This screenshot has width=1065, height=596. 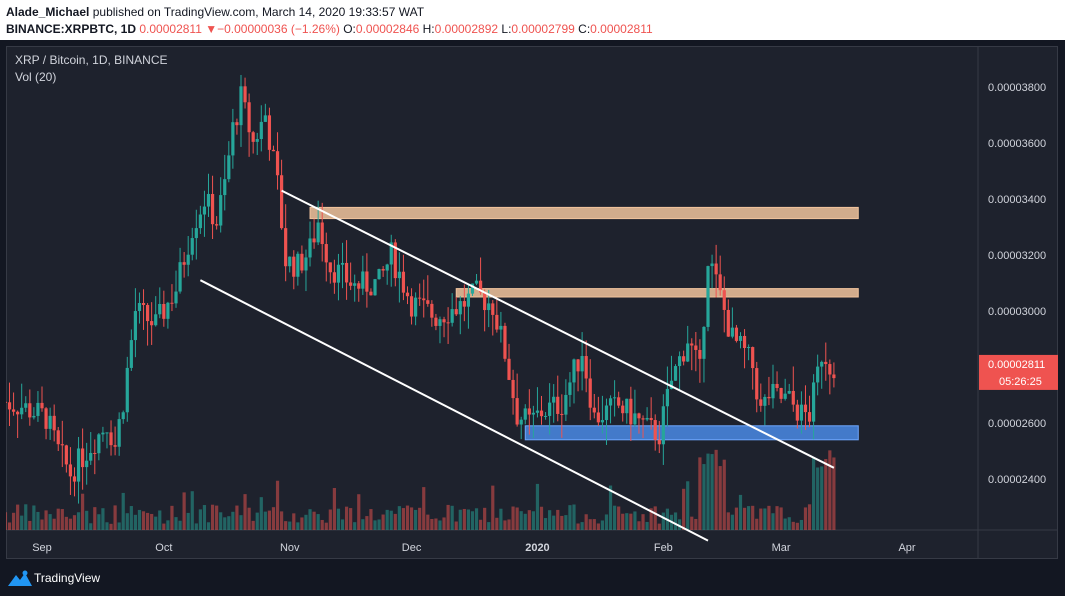 I want to click on chart-legend-title: XRP / Bitcoin, 1D, BINANCE, so click(x=91, y=60).